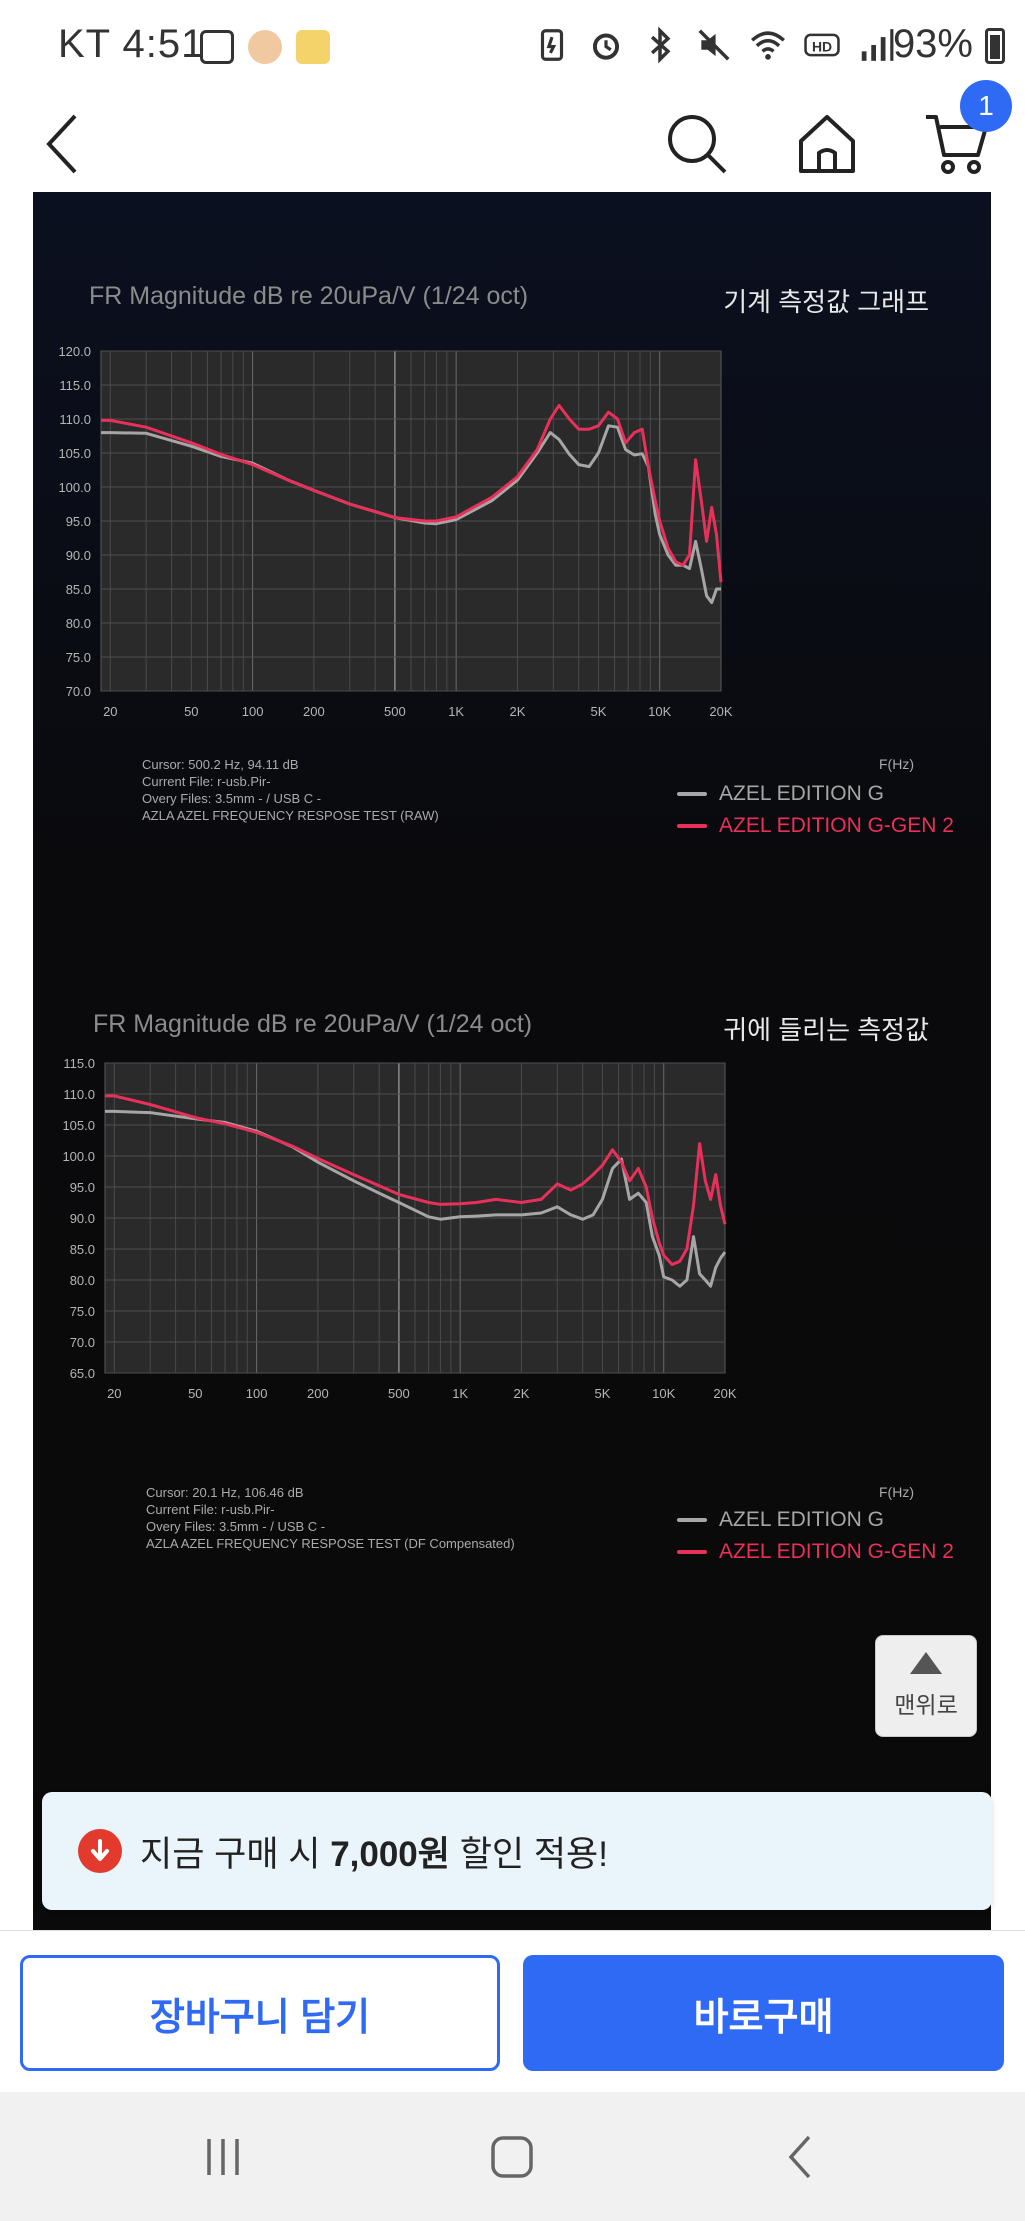  What do you see at coordinates (512, 2011) in the screenshot?
I see `purchase-bar: 장바구니 담기 바로구매` at bounding box center [512, 2011].